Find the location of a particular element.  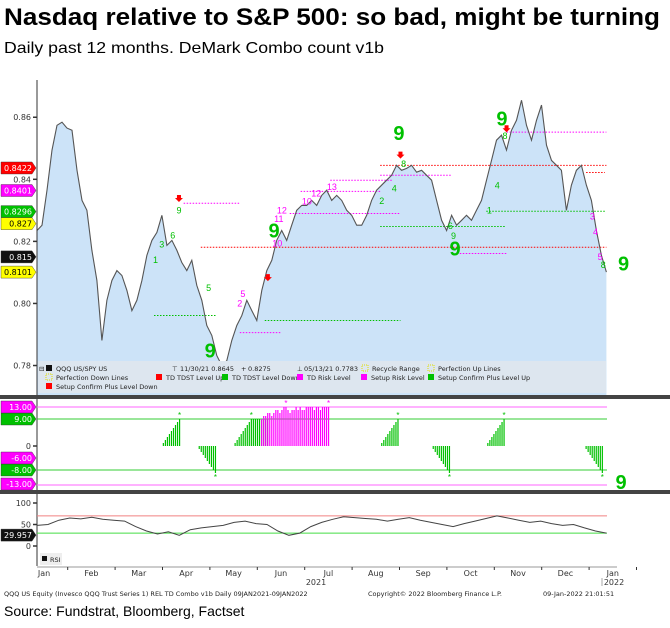

legend-item: TD Risk Level is located at coordinates (328, 378).